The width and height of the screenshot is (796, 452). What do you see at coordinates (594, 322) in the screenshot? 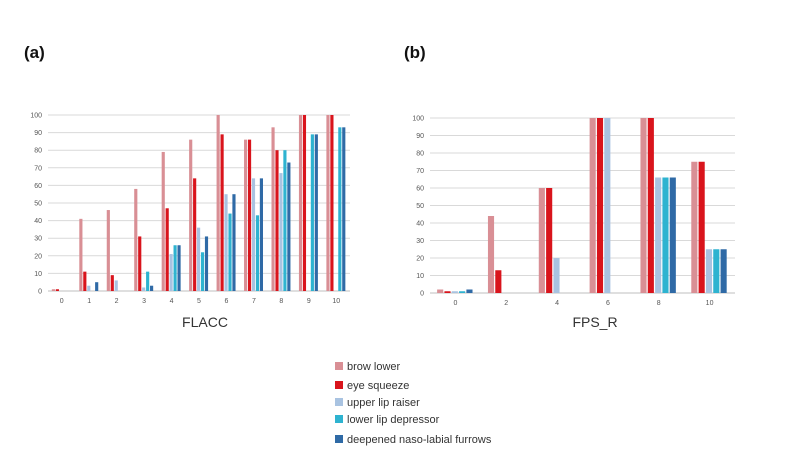
I see `x-axis-title: FPS_R` at bounding box center [594, 322].